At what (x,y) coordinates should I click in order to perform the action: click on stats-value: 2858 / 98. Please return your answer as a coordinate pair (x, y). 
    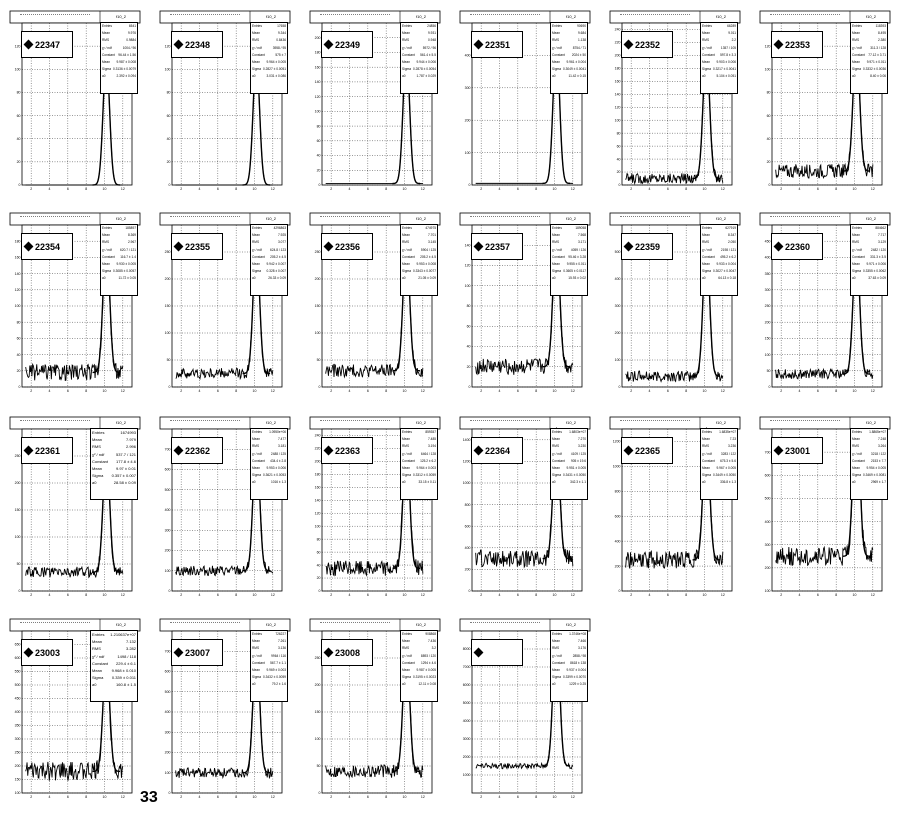
    Looking at the image, I should click on (579, 655).